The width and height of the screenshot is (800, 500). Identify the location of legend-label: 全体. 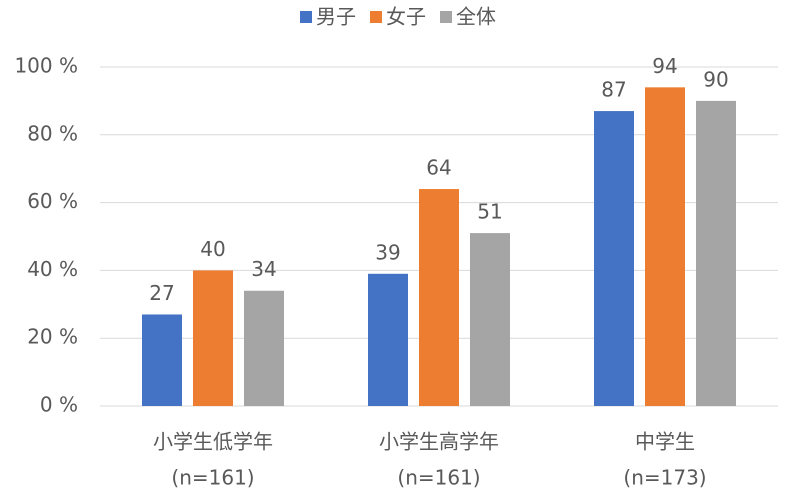
(476, 17).